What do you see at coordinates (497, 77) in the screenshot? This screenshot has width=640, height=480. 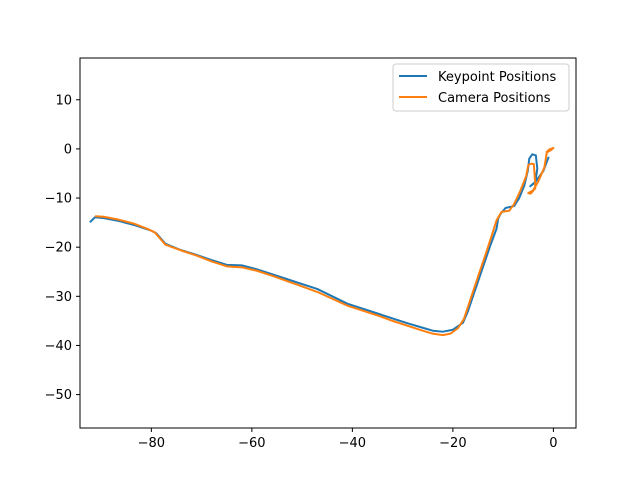 I see `legend-label-keypoint: Keypoint Positions` at bounding box center [497, 77].